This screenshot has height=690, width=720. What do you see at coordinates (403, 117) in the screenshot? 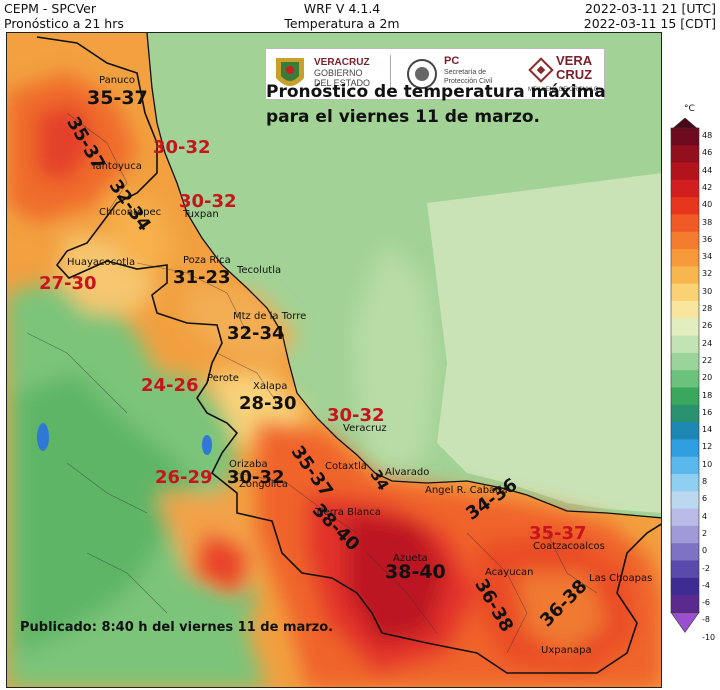
I see `map-title-line2: para el viernes 11 de marzo.` at bounding box center [403, 117].